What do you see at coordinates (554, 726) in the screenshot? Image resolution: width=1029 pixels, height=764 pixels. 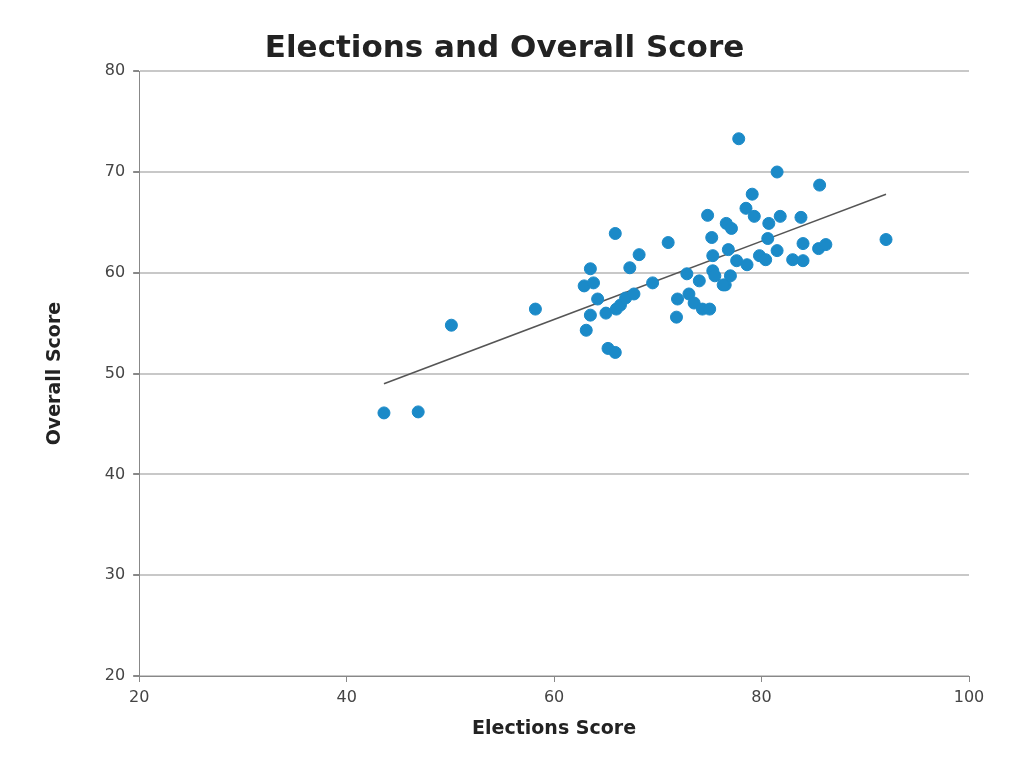 I see `x-axis-title: Elections Score` at bounding box center [554, 726].